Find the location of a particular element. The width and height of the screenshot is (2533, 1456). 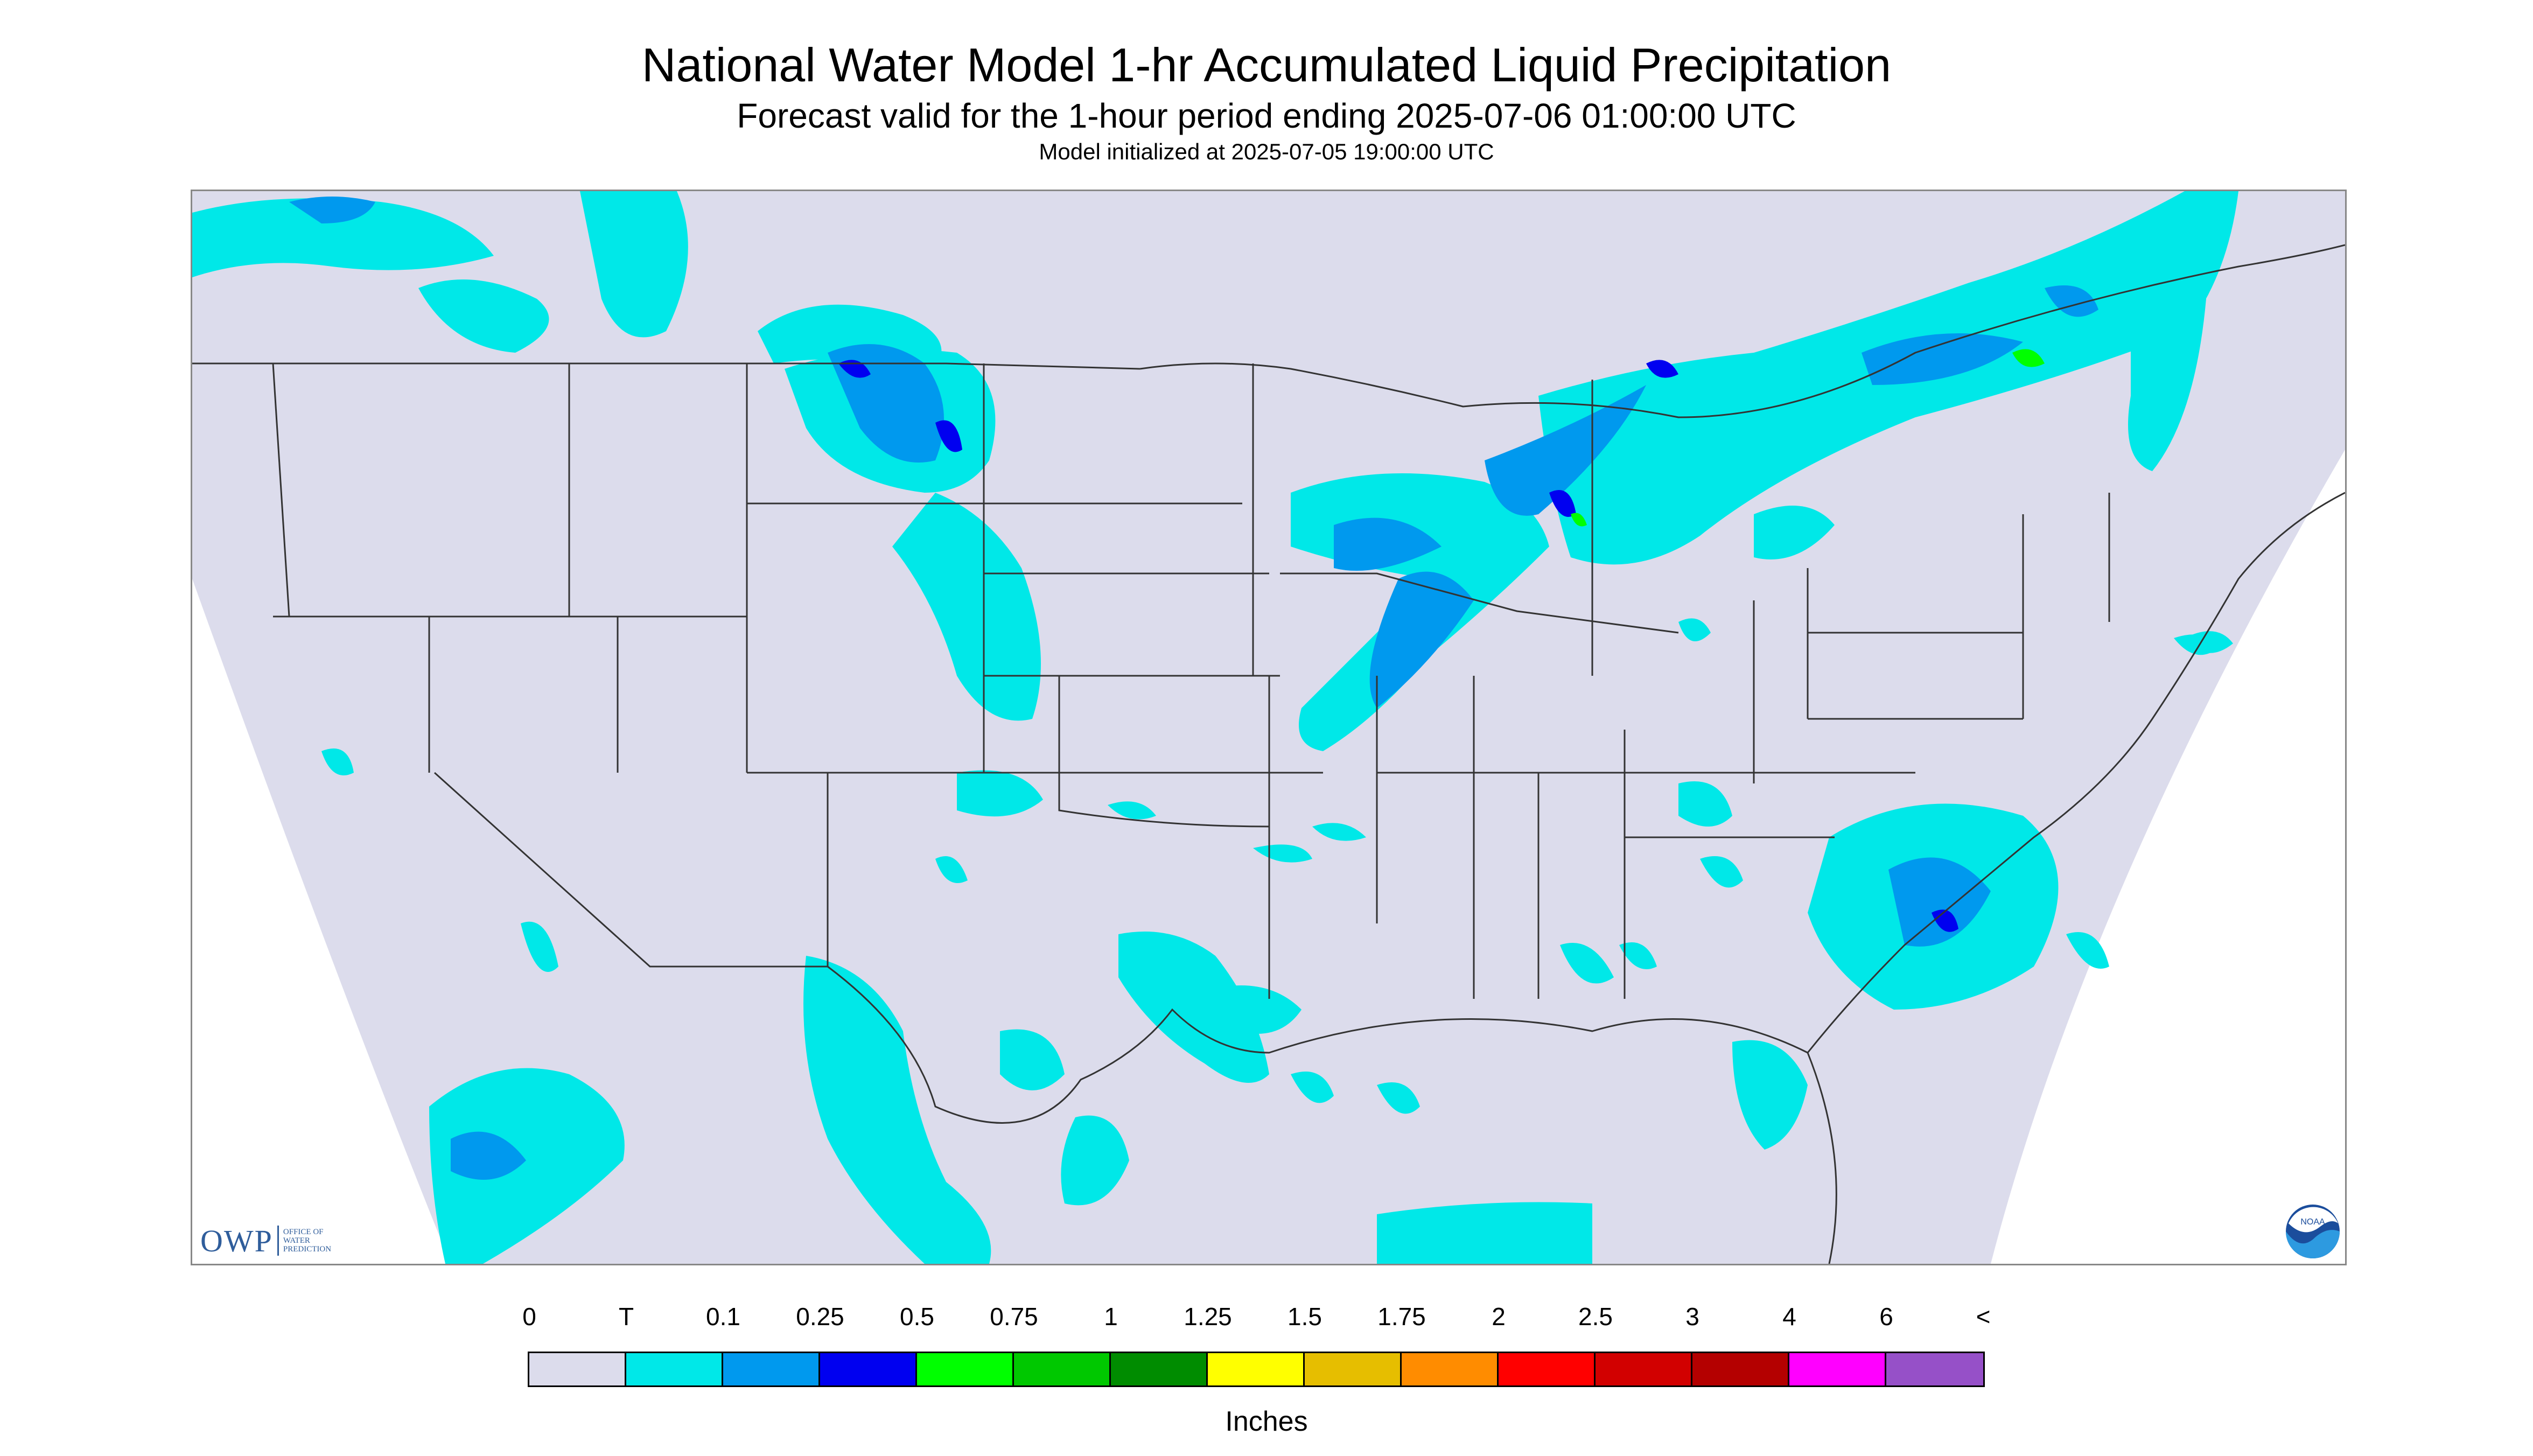

noaa-logo: NOAA is located at coordinates (2313, 1231).